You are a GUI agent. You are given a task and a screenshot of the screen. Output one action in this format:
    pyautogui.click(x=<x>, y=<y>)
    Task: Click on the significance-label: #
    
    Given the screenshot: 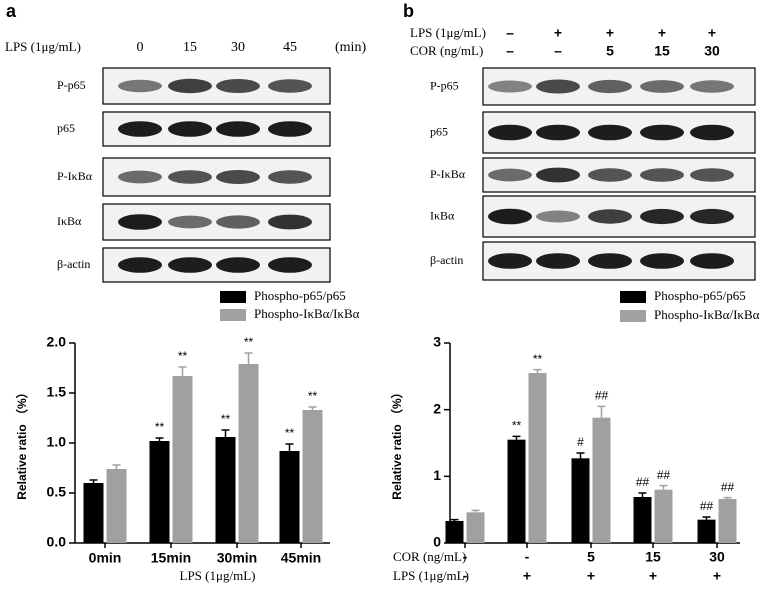 What is the action you would take?
    pyautogui.click(x=580, y=442)
    